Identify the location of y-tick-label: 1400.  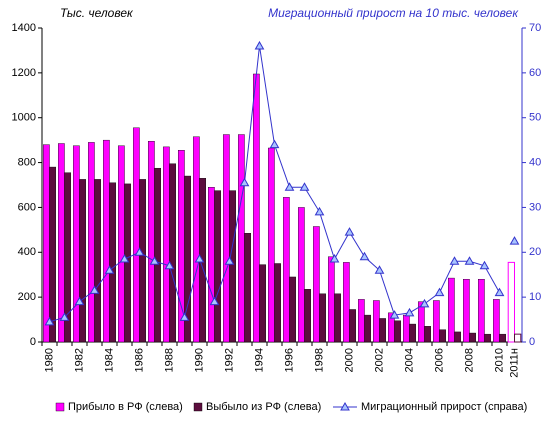
(24, 28).